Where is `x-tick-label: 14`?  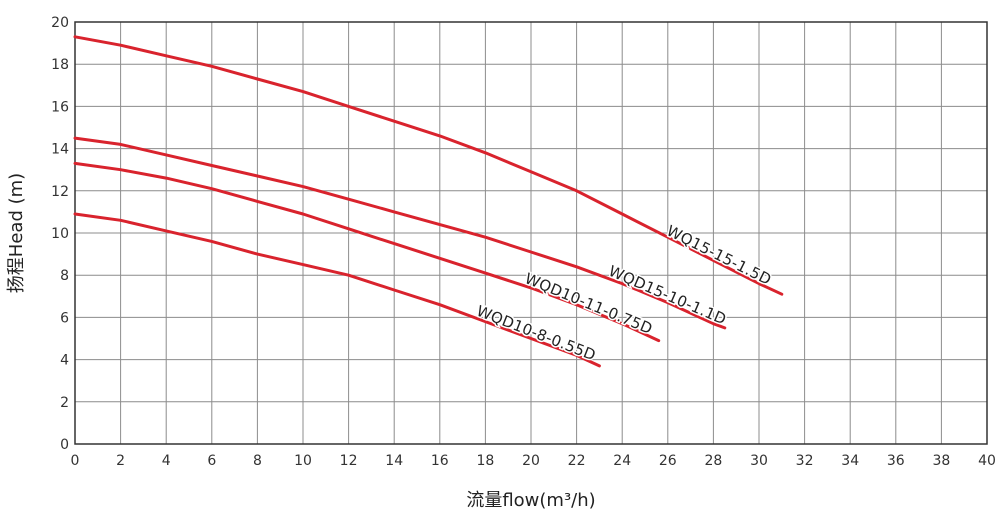 x-tick-label: 14 is located at coordinates (394, 461).